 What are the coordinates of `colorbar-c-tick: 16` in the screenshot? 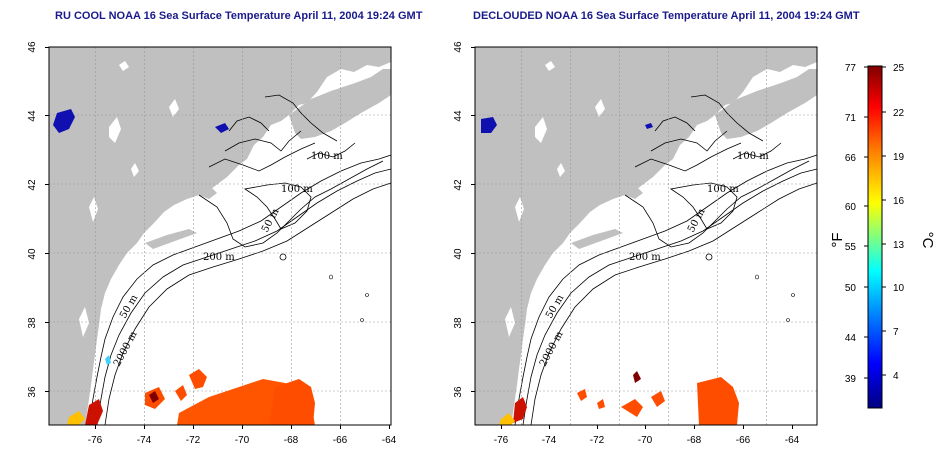 It's located at (899, 201).